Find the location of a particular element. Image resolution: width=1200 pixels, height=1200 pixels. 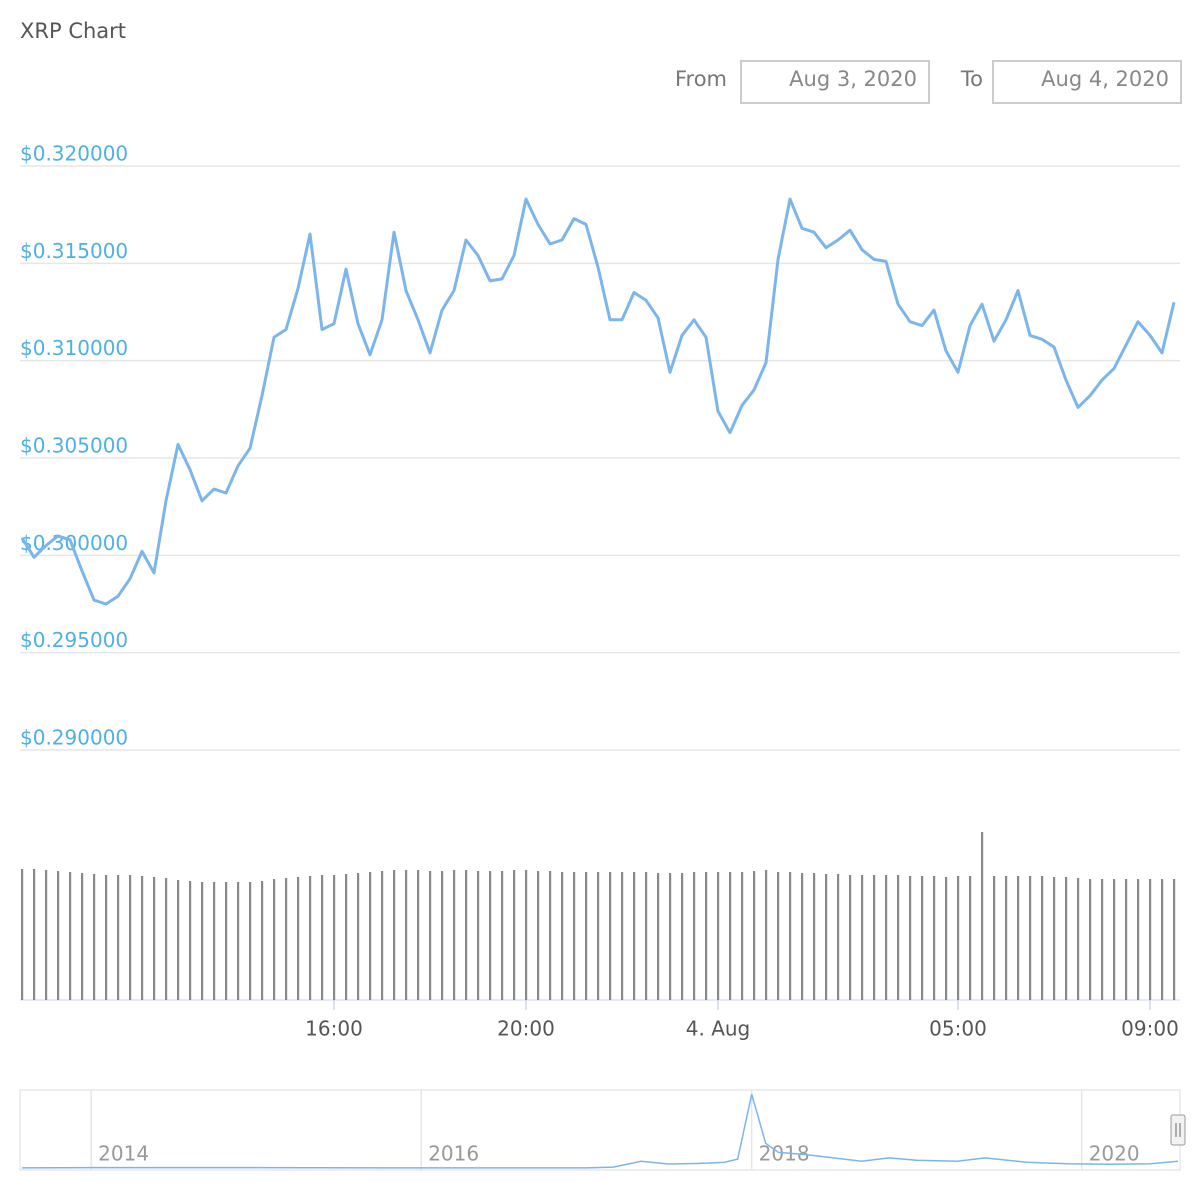

y-tick-label: $0.305000 is located at coordinates (74, 446).